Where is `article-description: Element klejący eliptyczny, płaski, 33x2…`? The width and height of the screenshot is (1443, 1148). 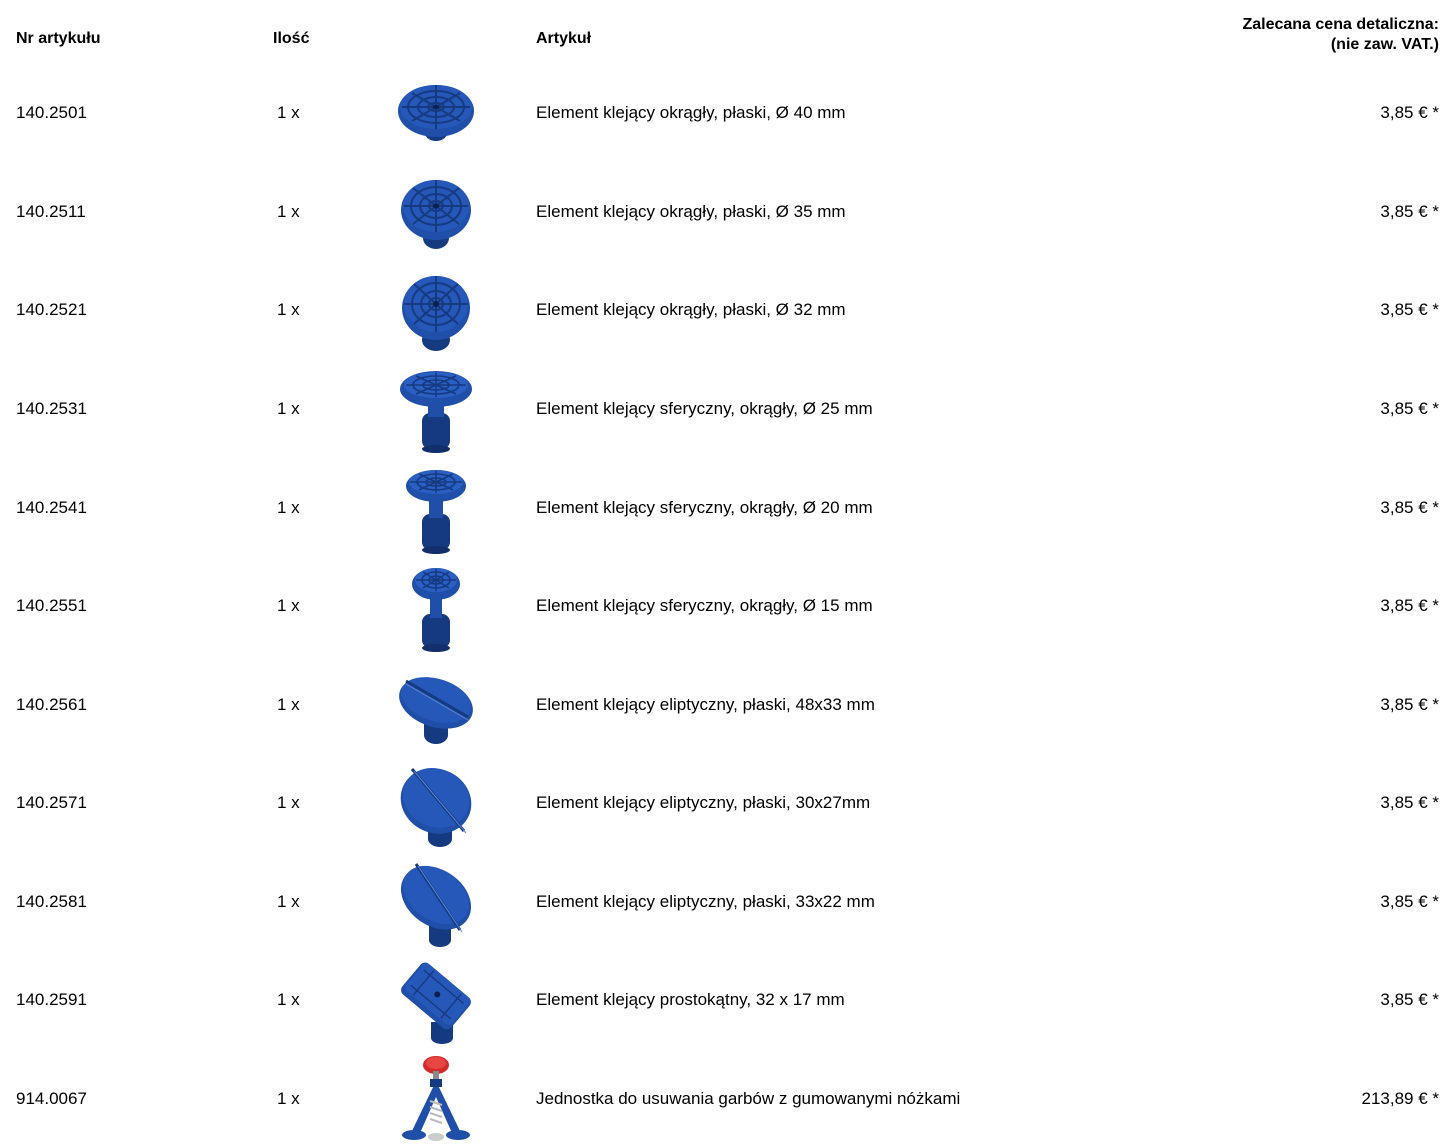
article-description: Element klejący eliptyczny, płaski, 33x2… is located at coordinates (705, 901).